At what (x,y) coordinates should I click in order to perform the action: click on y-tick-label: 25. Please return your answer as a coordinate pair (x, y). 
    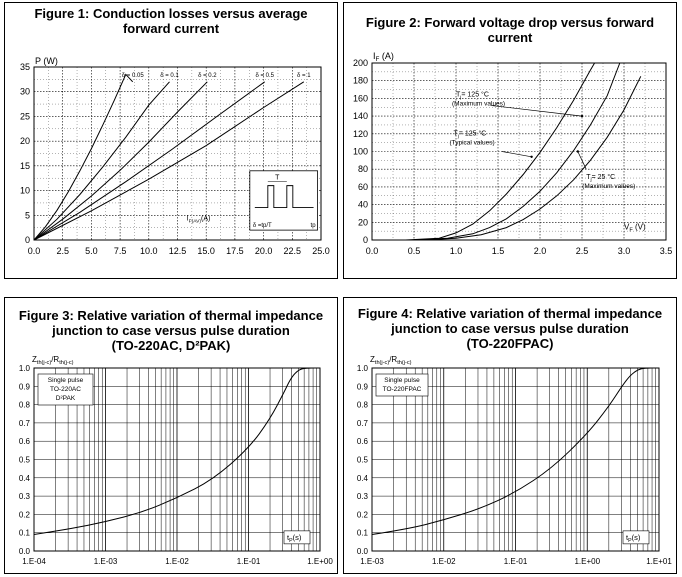
    Looking at the image, I should click on (25, 116).